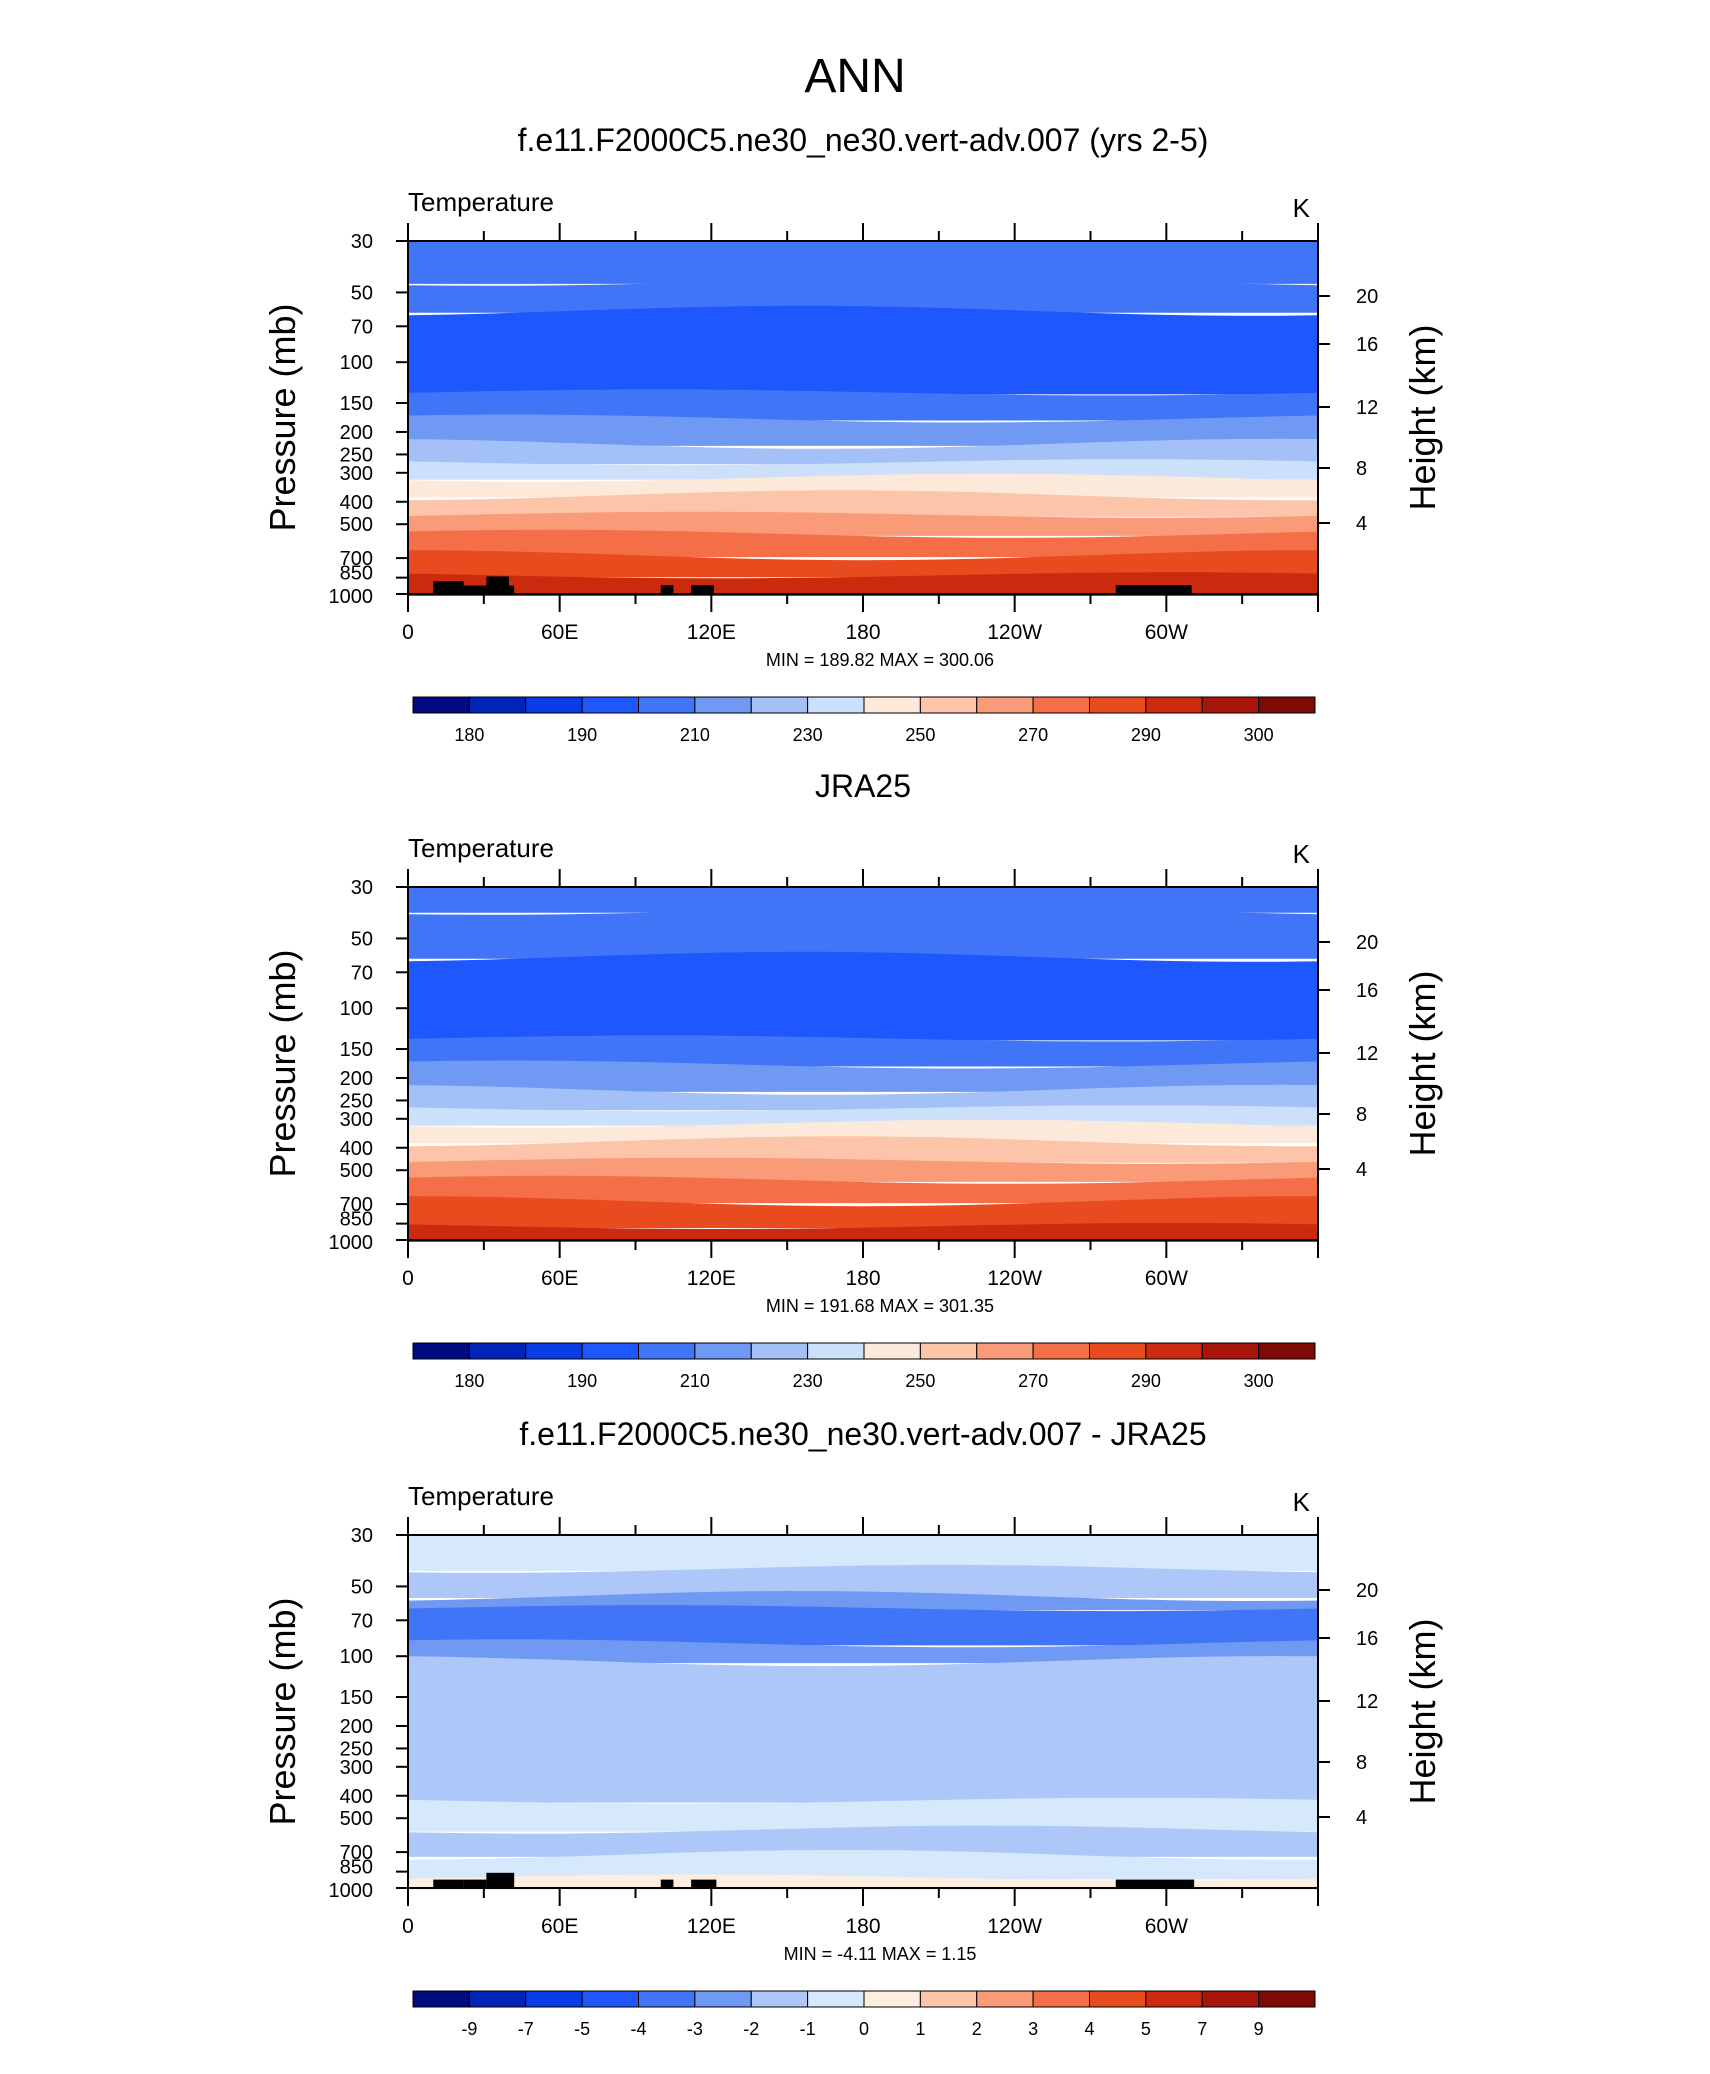 This screenshot has height=2074, width=1710. I want to click on colorbar-label: 1, so click(920, 2029).